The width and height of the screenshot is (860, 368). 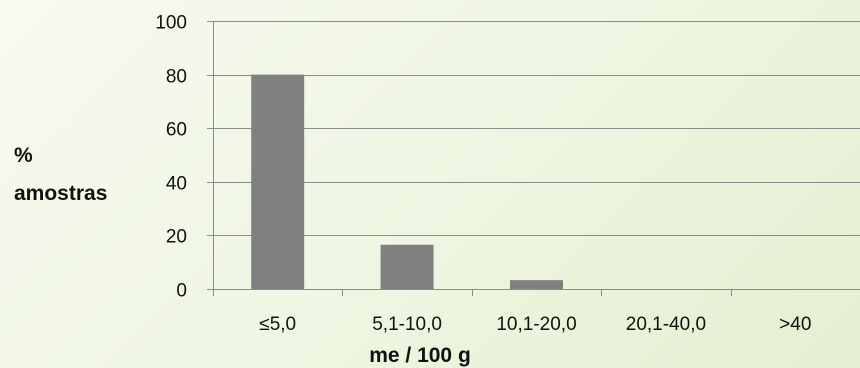 I want to click on x-tick-label-0: ≤5,0, so click(x=277, y=324).